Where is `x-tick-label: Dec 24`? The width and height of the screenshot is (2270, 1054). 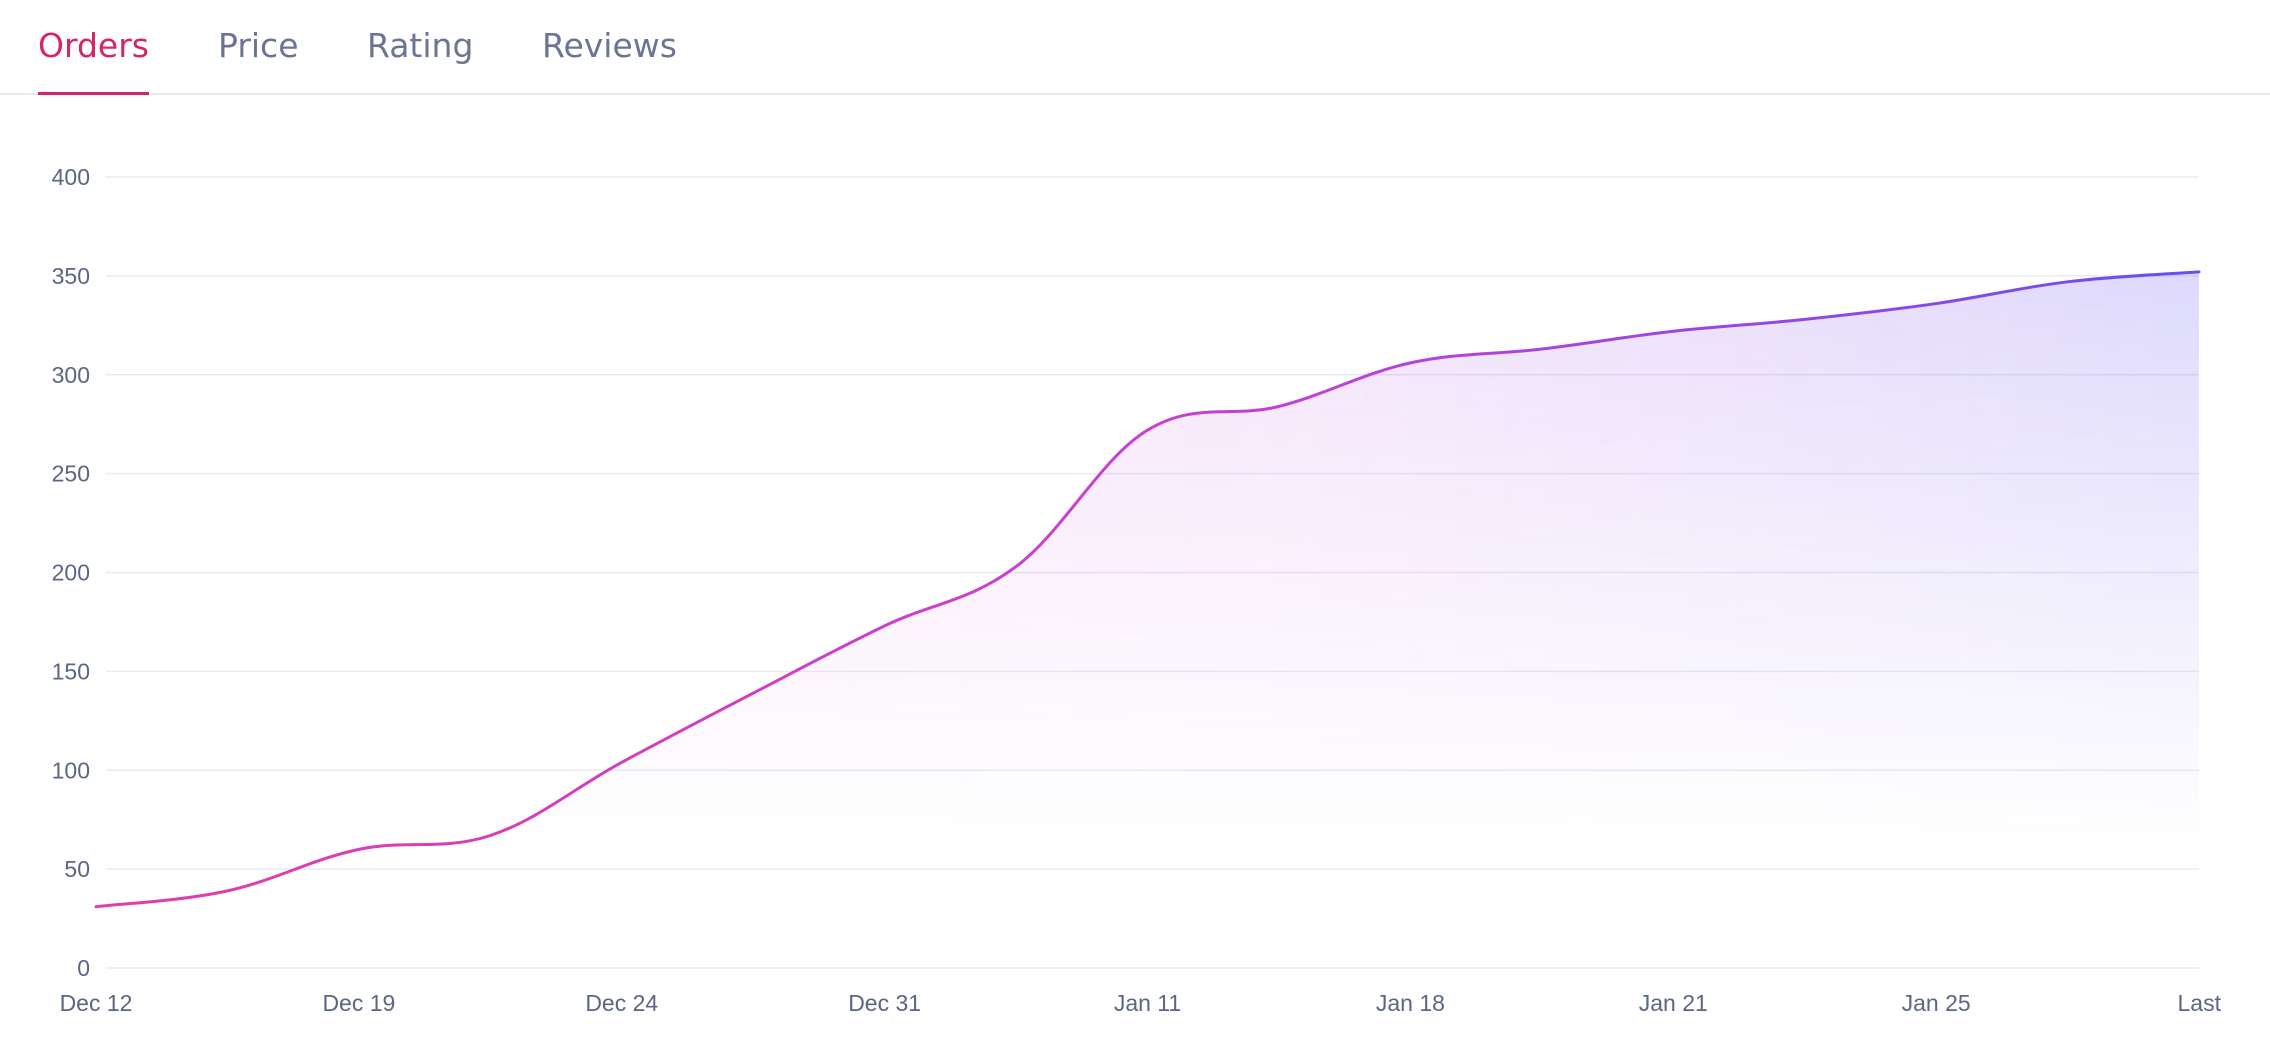 x-tick-label: Dec 24 is located at coordinates (621, 1003).